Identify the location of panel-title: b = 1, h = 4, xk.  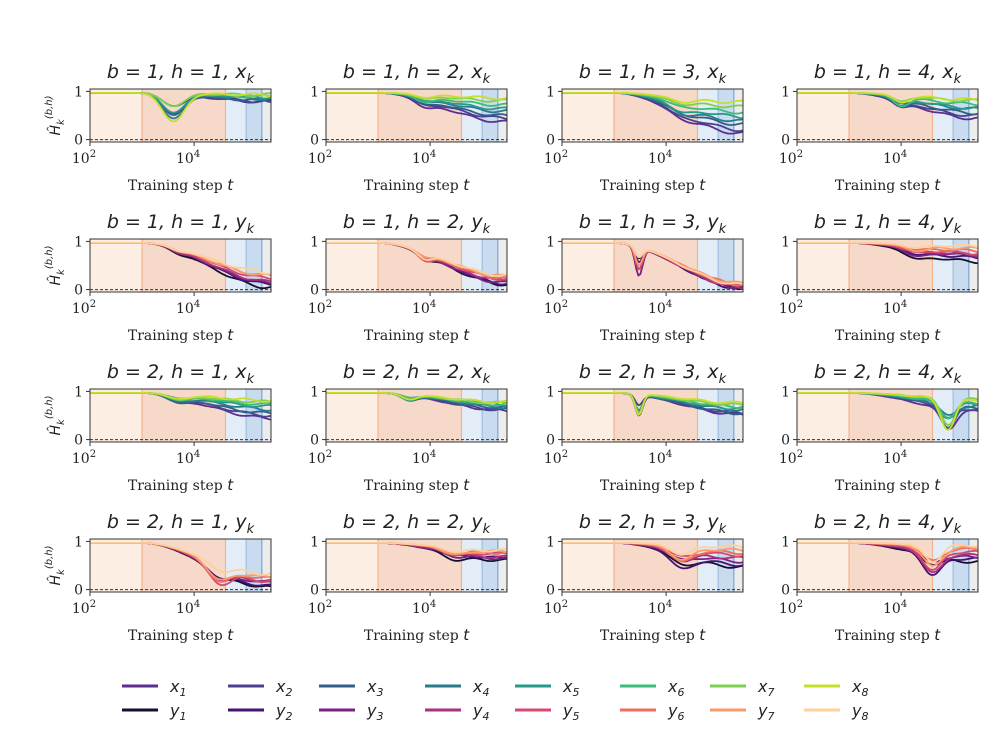
(888, 74).